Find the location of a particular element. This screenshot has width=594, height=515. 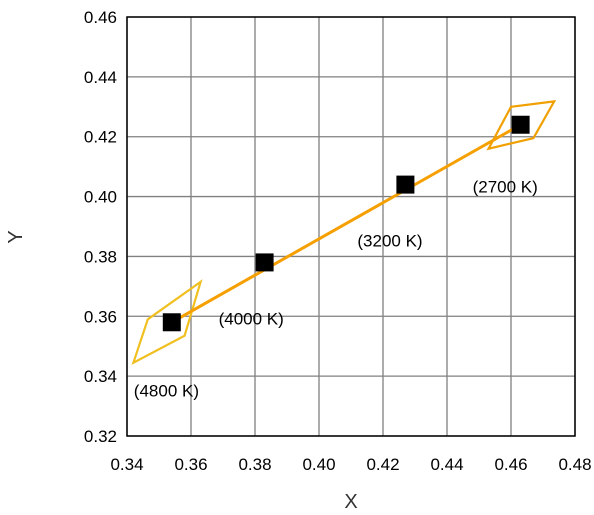

x-tick-label: 0.42 is located at coordinates (382, 464).